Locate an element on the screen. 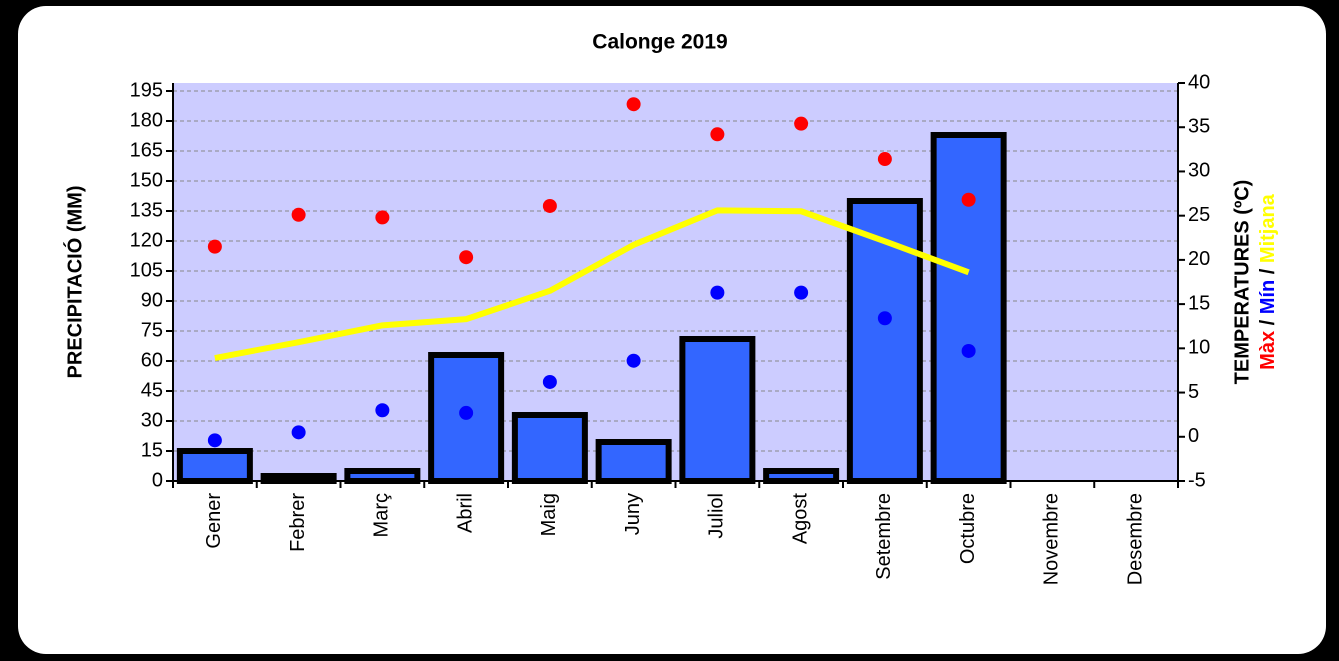  y-tick-label: 165 is located at coordinates (146, 150).